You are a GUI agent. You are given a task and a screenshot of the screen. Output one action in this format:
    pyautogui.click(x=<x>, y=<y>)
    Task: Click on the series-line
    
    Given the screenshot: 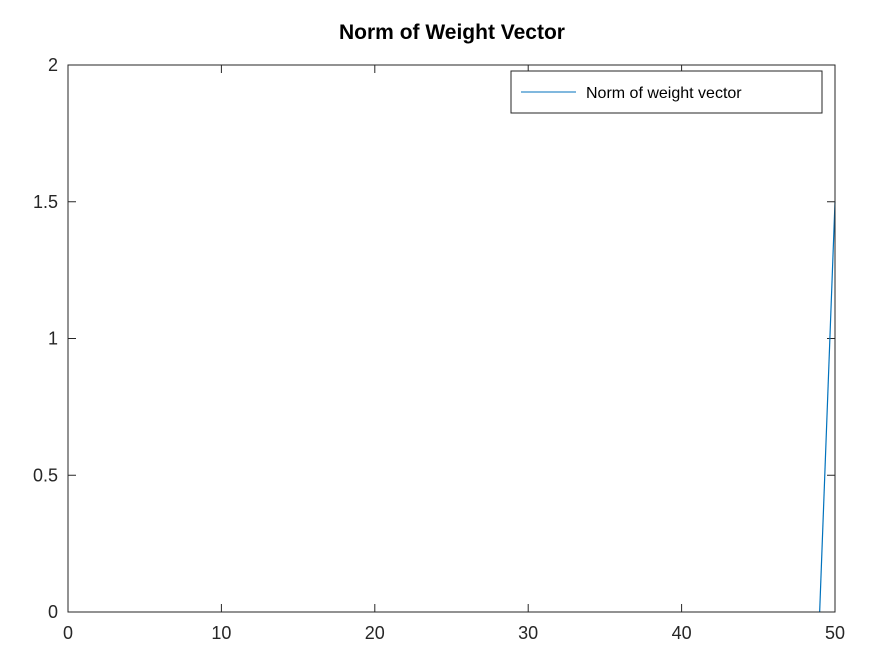 What is the action you would take?
    pyautogui.click(x=827, y=407)
    